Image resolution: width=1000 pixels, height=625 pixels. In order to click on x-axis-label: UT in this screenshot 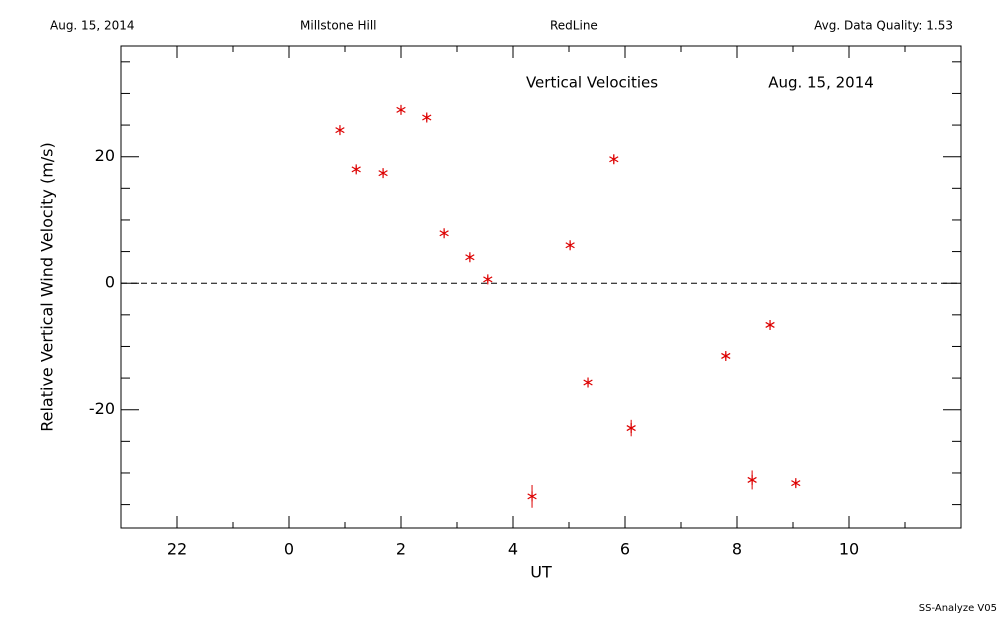, I will do `click(541, 572)`.